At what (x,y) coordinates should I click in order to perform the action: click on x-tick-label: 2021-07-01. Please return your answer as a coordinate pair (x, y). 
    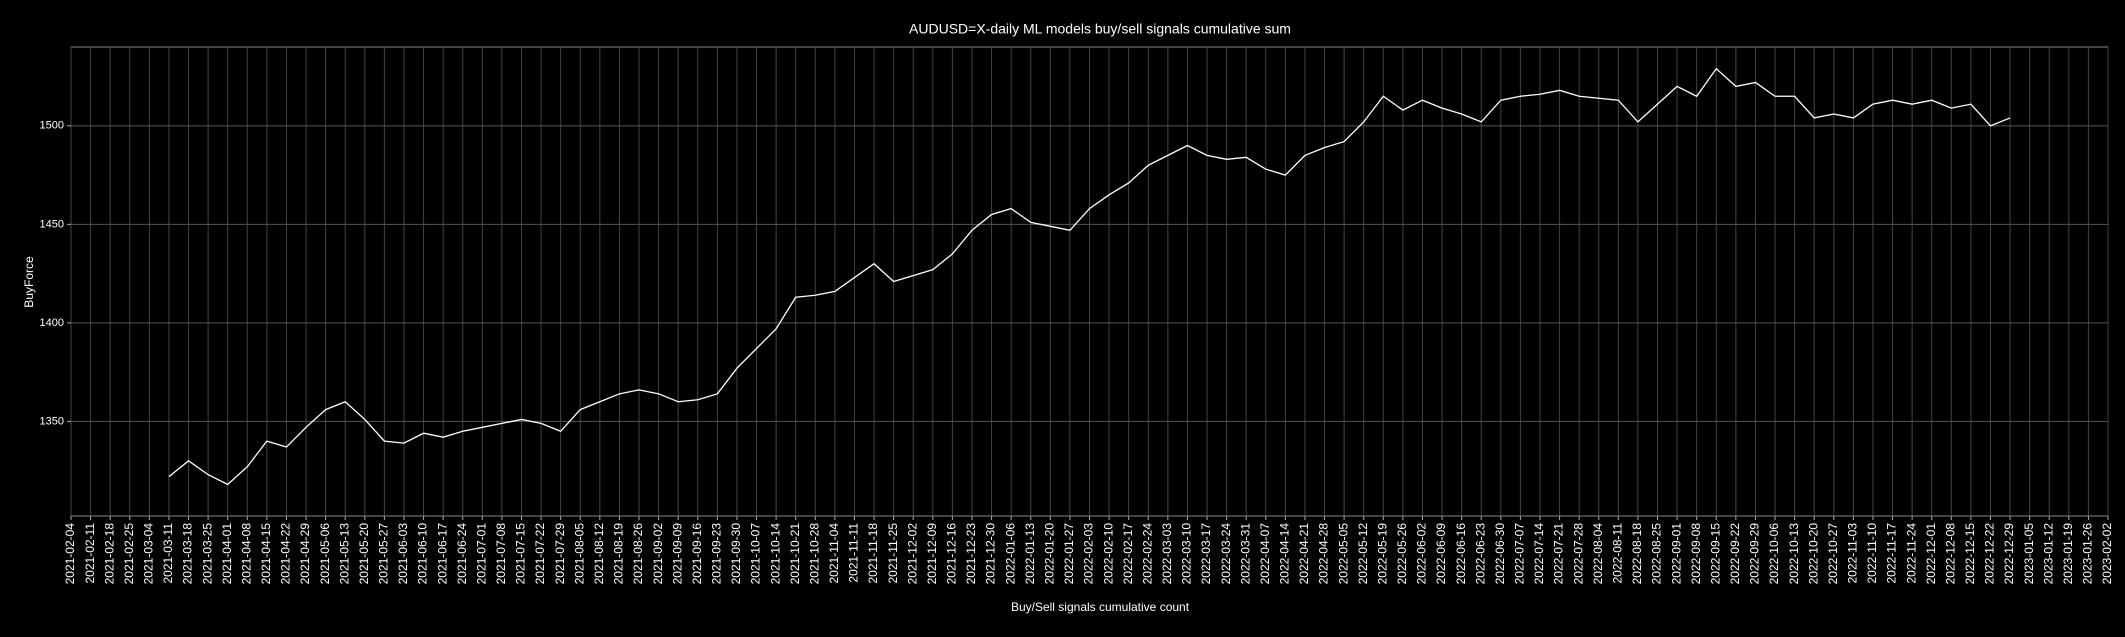
    Looking at the image, I should click on (481, 554).